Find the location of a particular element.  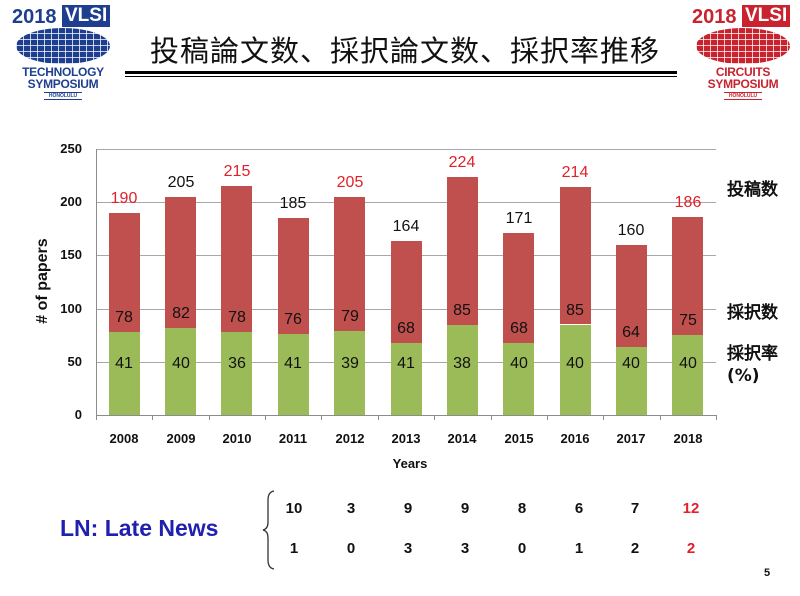

vlsi-circuits-logo: 2018 VLSI CIRCUITS SYMPOSIUM HONOLULU is located at coordinates (742, 52).